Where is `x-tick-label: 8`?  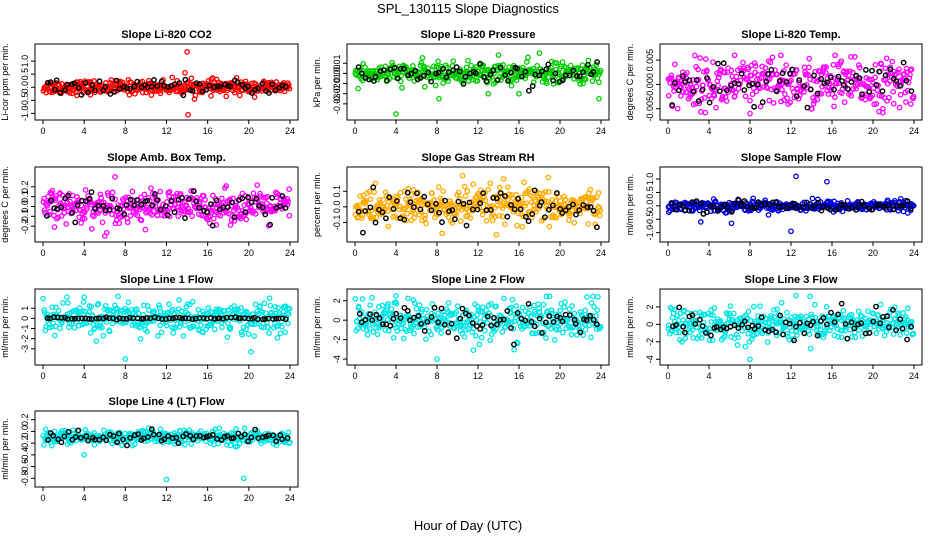
x-tick-label: 8 is located at coordinates (749, 253).